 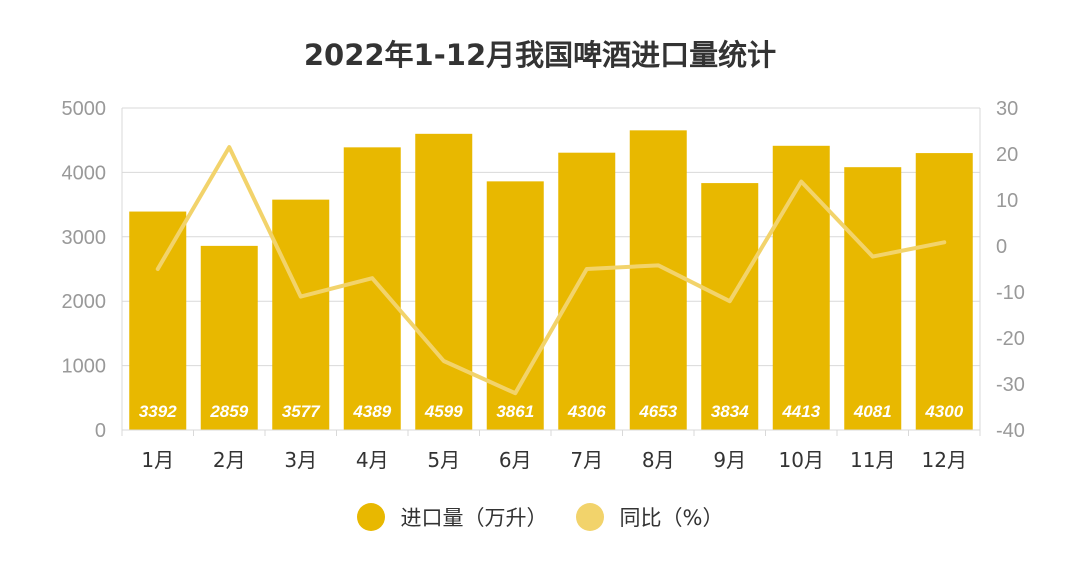 What do you see at coordinates (801, 460) in the screenshot?
I see `x-tick-label: 10月` at bounding box center [801, 460].